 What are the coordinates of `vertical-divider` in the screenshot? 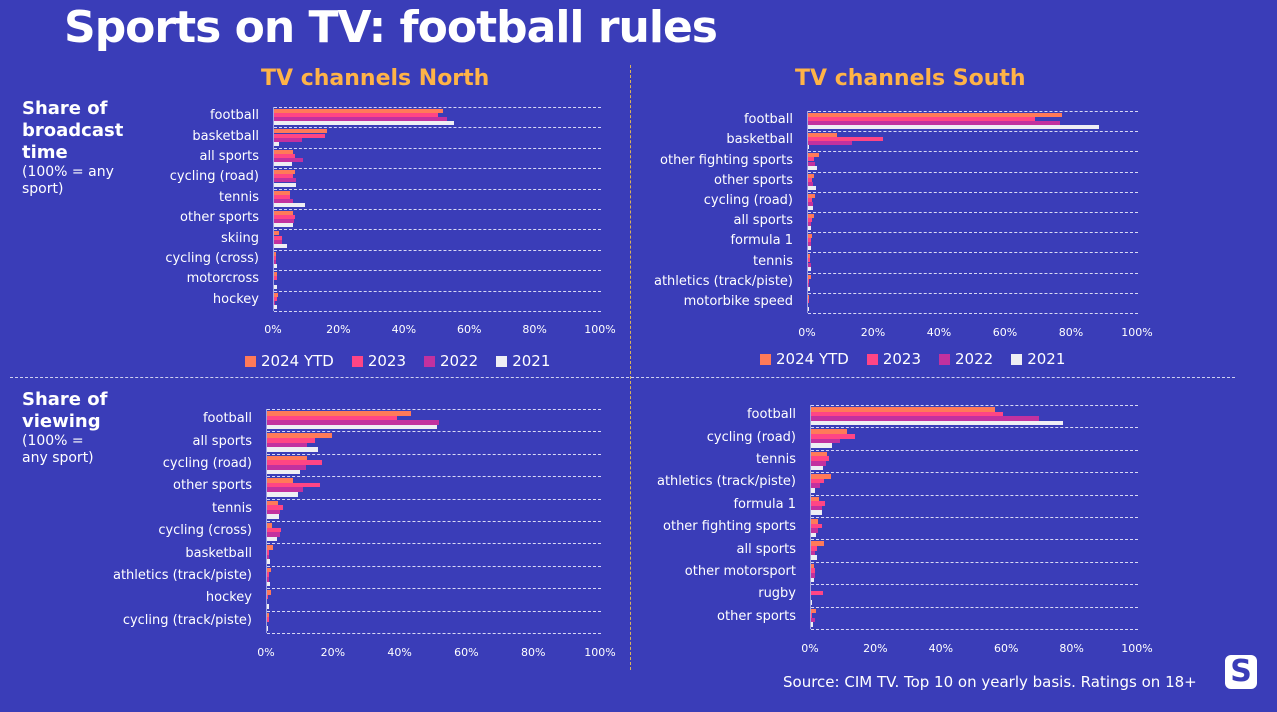 It's located at (630, 367).